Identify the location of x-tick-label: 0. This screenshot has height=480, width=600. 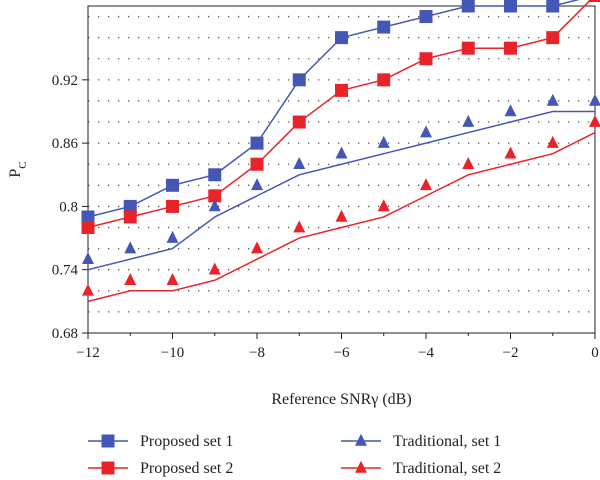
(595, 353).